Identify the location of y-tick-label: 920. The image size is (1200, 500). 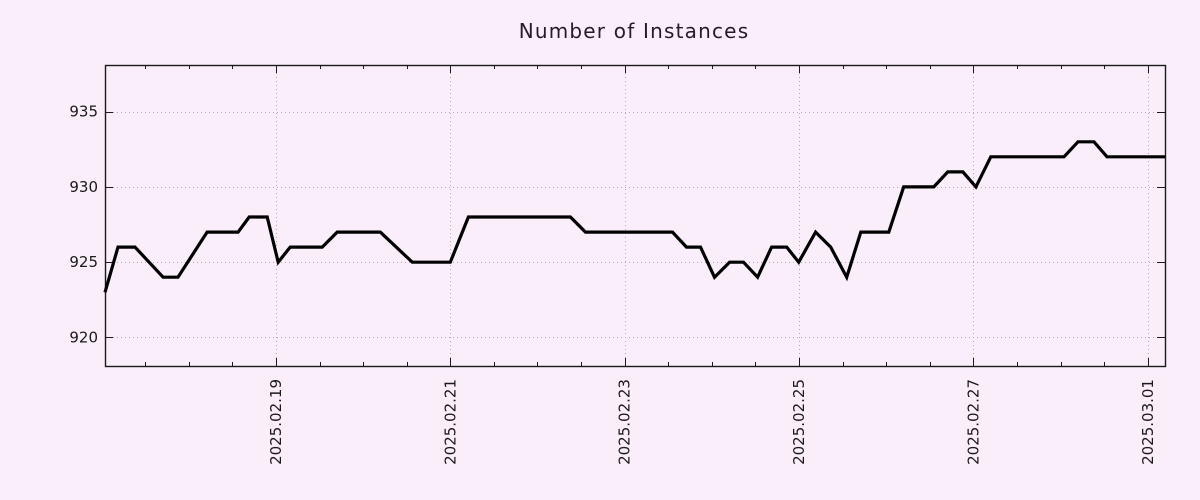
(83, 337).